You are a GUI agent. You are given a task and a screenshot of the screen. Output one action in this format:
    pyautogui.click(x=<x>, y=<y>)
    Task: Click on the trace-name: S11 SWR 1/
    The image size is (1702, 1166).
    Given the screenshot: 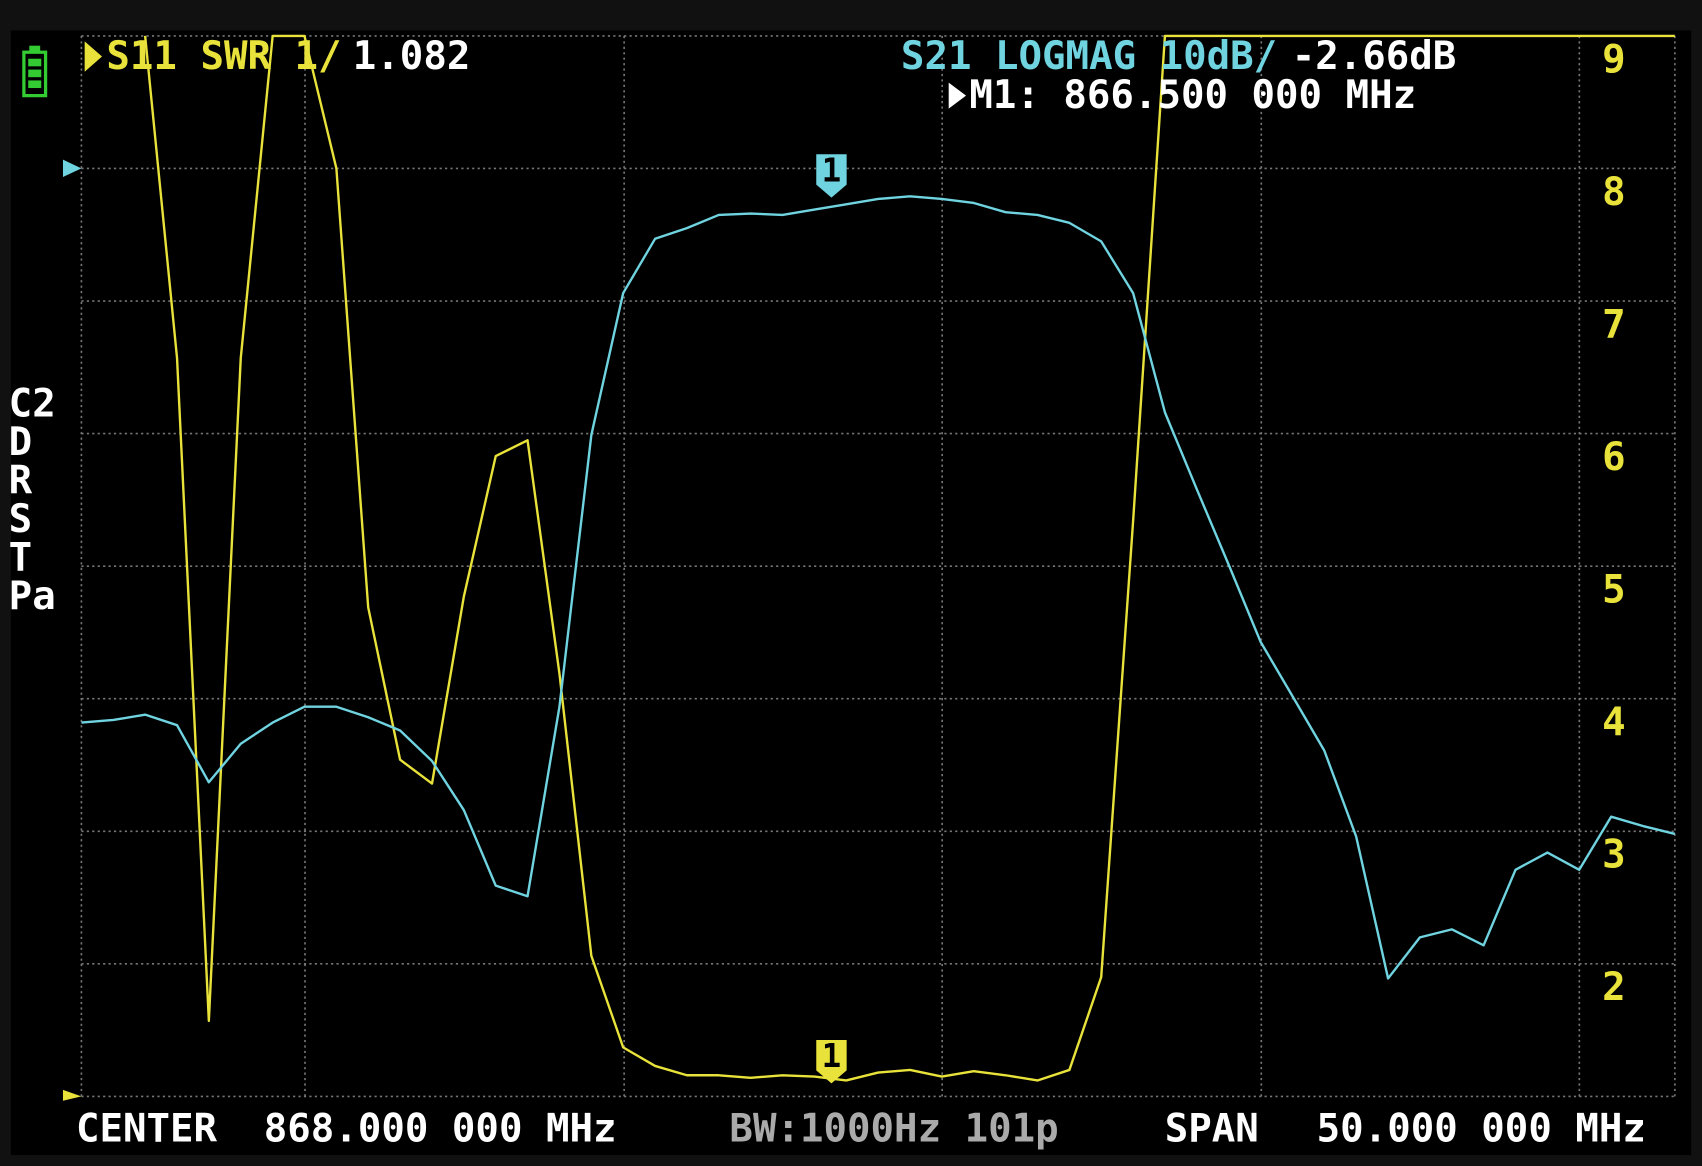 What is the action you would take?
    pyautogui.click(x=223, y=56)
    